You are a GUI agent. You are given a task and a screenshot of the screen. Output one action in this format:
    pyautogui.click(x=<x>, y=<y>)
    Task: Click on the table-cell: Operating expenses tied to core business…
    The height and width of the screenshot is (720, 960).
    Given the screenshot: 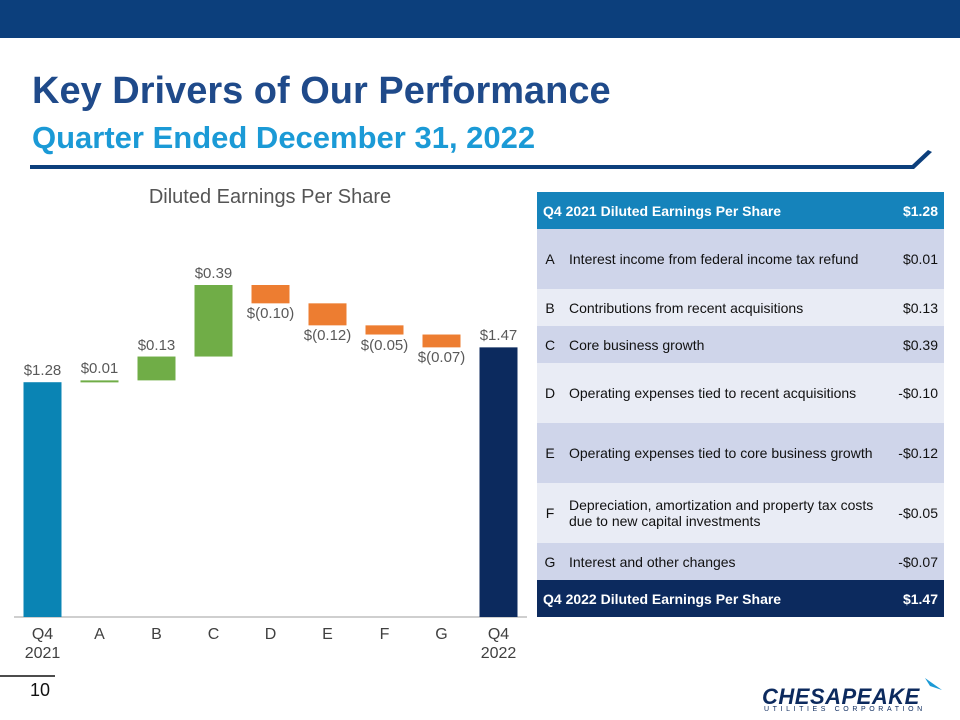 What is the action you would take?
    pyautogui.click(x=728, y=453)
    